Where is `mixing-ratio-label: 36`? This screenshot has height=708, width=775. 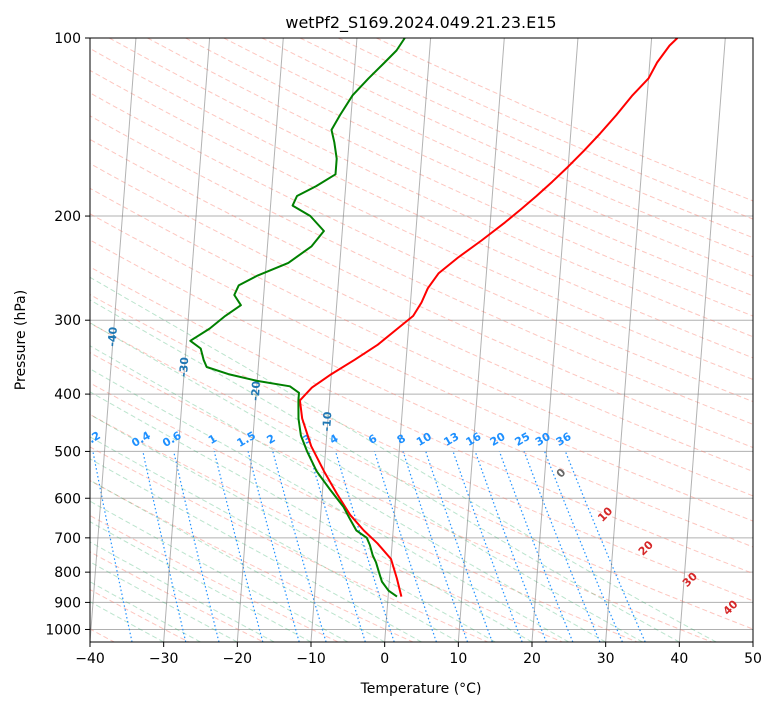 mixing-ratio-label: 36 is located at coordinates (564, 439).